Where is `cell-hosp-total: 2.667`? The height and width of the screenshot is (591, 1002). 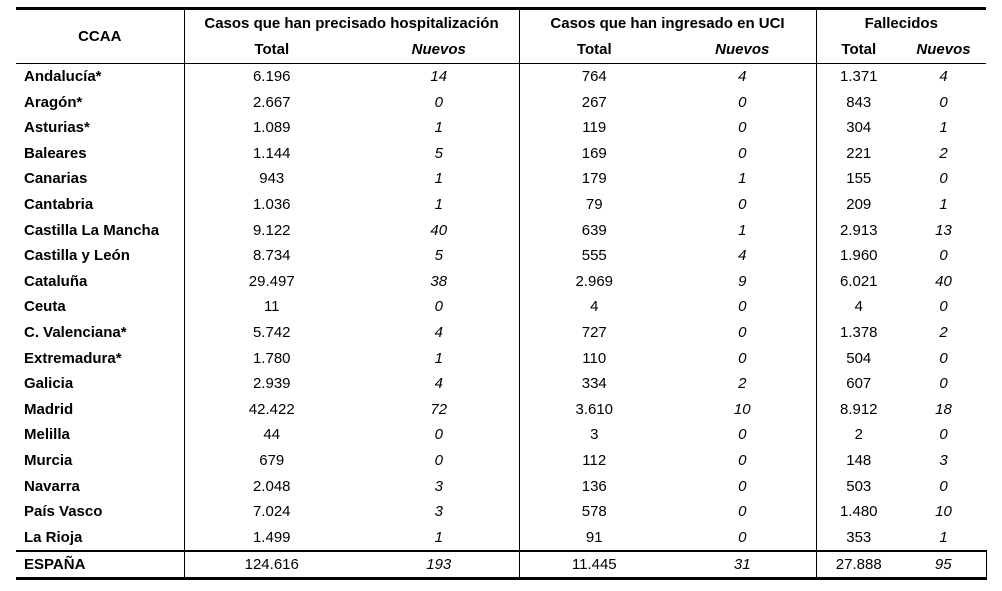
cell-hosp-total: 2.667 is located at coordinates (271, 102).